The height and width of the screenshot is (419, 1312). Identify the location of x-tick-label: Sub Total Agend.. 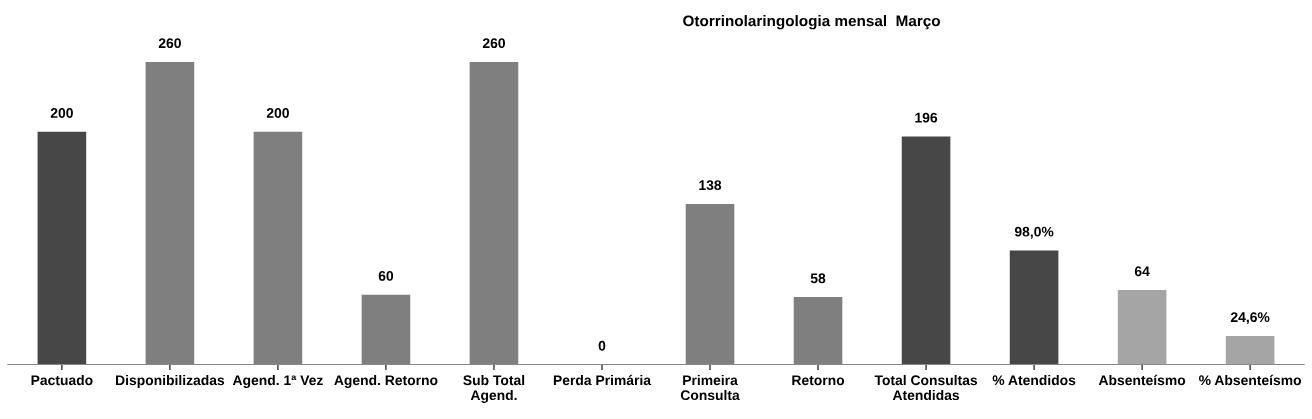
(494, 388).